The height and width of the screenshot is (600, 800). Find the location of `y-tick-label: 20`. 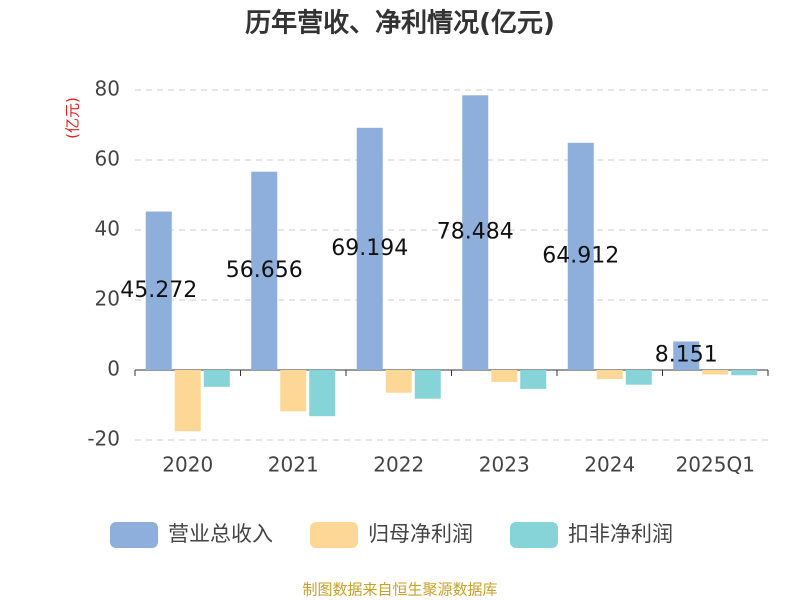

y-tick-label: 20 is located at coordinates (107, 299).